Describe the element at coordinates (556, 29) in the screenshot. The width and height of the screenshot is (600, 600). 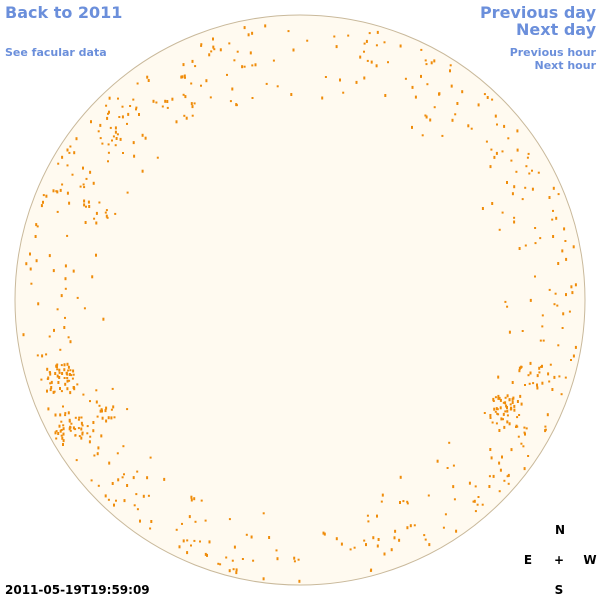
I see `next-day-link: Next day` at that location.